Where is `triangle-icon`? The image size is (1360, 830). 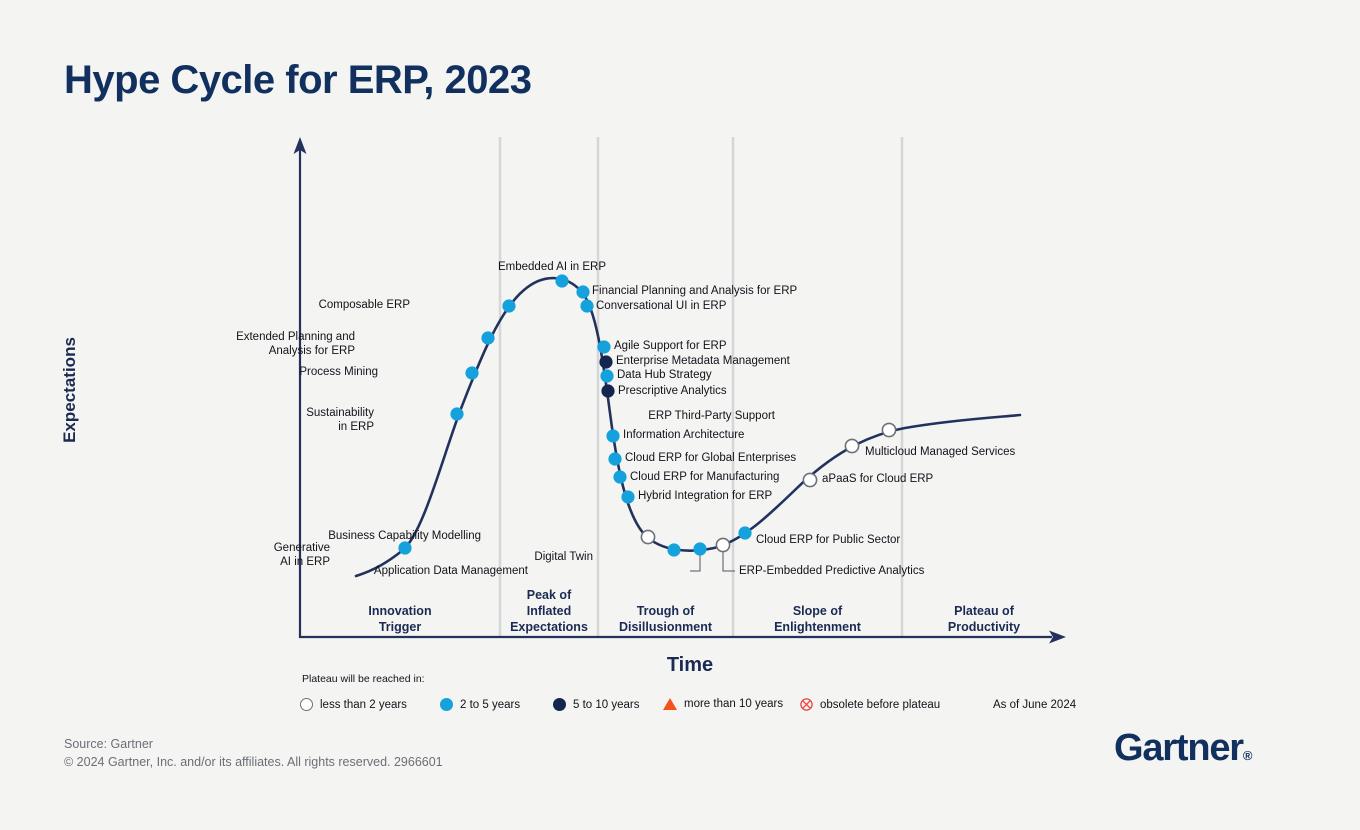
triangle-icon is located at coordinates (670, 704).